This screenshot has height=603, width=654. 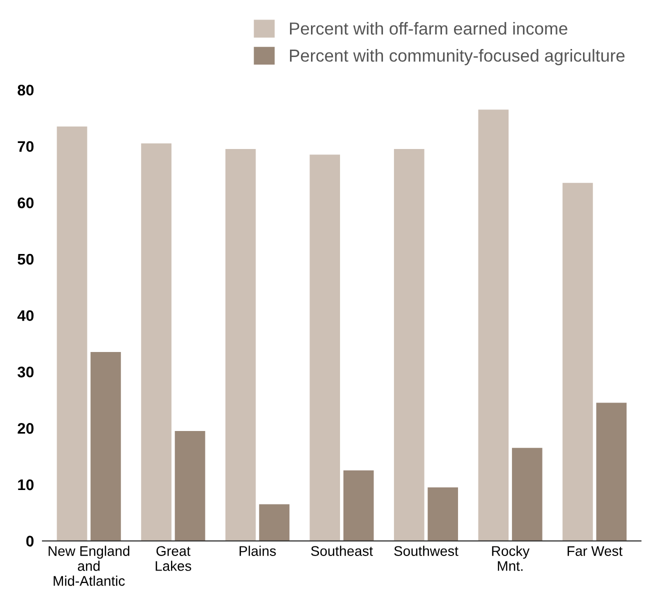 What do you see at coordinates (26, 146) in the screenshot?
I see `y-tick-label: 70` at bounding box center [26, 146].